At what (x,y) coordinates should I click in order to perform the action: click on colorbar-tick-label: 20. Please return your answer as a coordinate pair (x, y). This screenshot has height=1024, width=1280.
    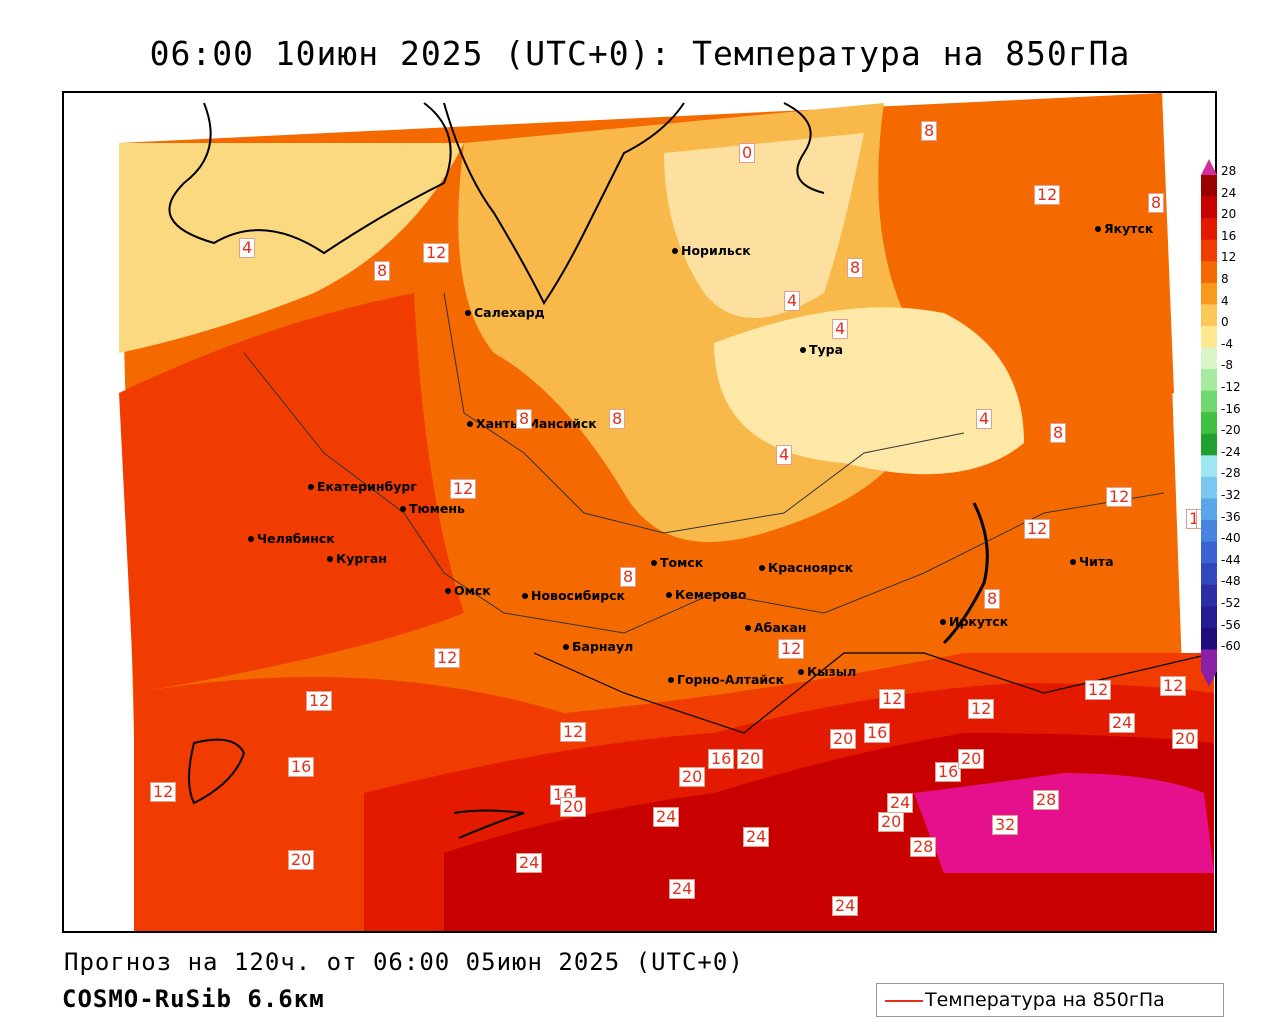
    Looking at the image, I should click on (1229, 214).